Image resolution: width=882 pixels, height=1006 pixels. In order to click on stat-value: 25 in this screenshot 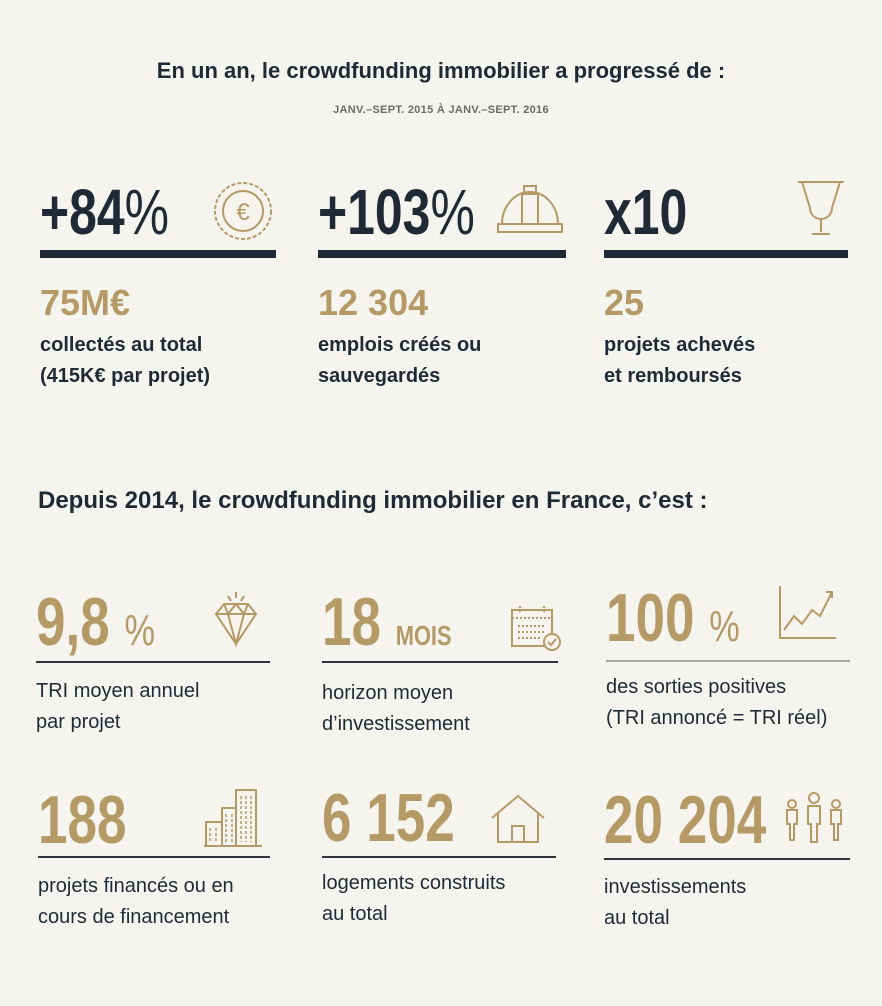, I will do `click(624, 302)`.